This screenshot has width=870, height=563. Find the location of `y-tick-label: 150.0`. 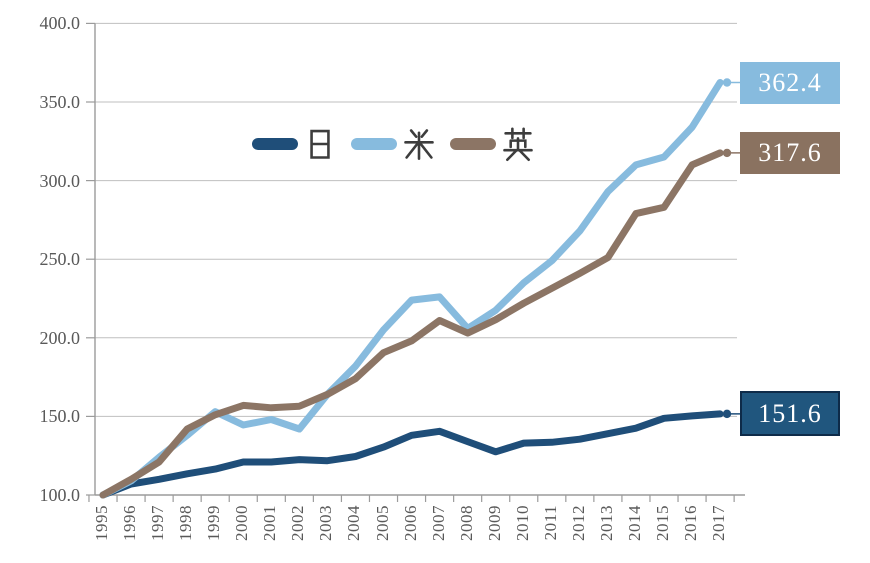

y-tick-label: 150.0 is located at coordinates (60, 416).